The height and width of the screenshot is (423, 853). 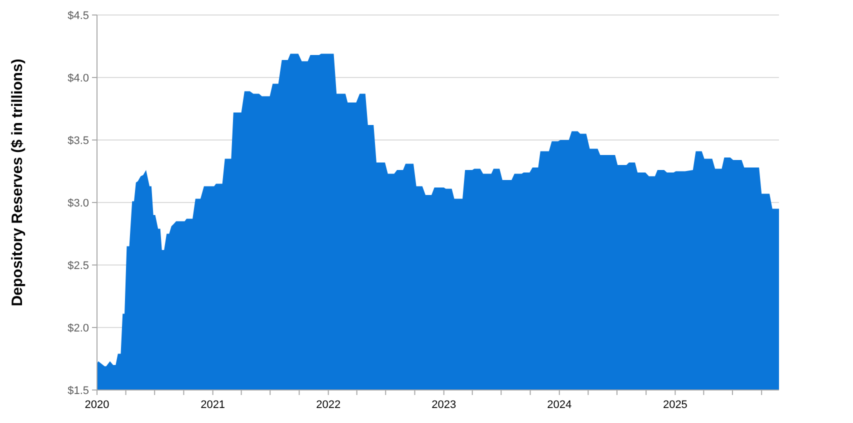 I want to click on x-tick-label: 2023, so click(x=444, y=405).